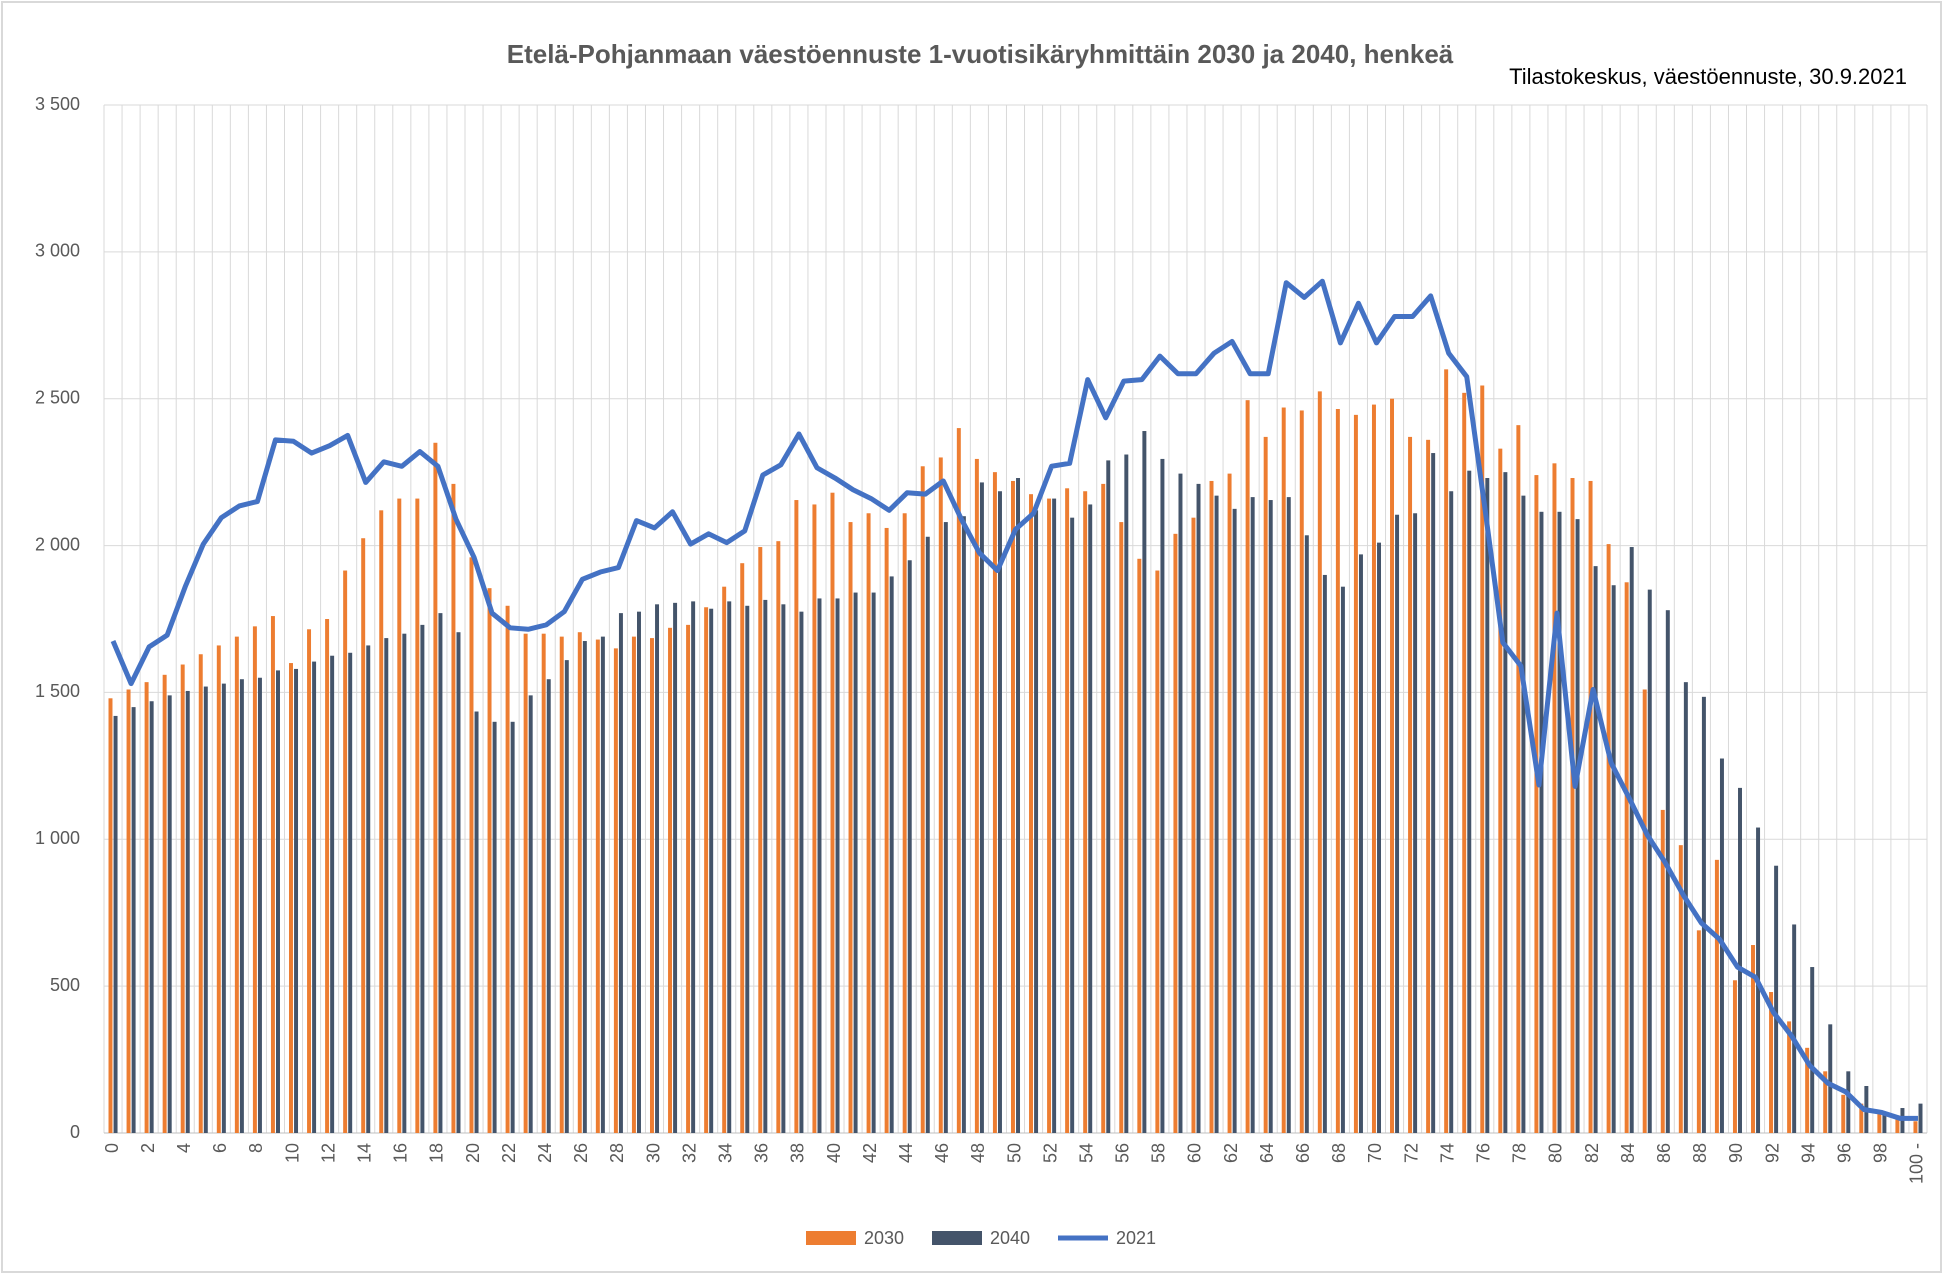 This screenshot has height=1275, width=1944. What do you see at coordinates (57, 251) in the screenshot?
I see `y-tick-label: 3 000` at bounding box center [57, 251].